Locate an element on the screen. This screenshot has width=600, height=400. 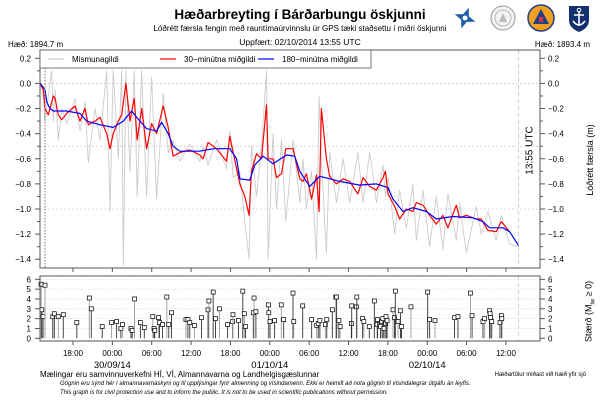
y-tick-label-right: −0.6 is located at coordinates (556, 159).